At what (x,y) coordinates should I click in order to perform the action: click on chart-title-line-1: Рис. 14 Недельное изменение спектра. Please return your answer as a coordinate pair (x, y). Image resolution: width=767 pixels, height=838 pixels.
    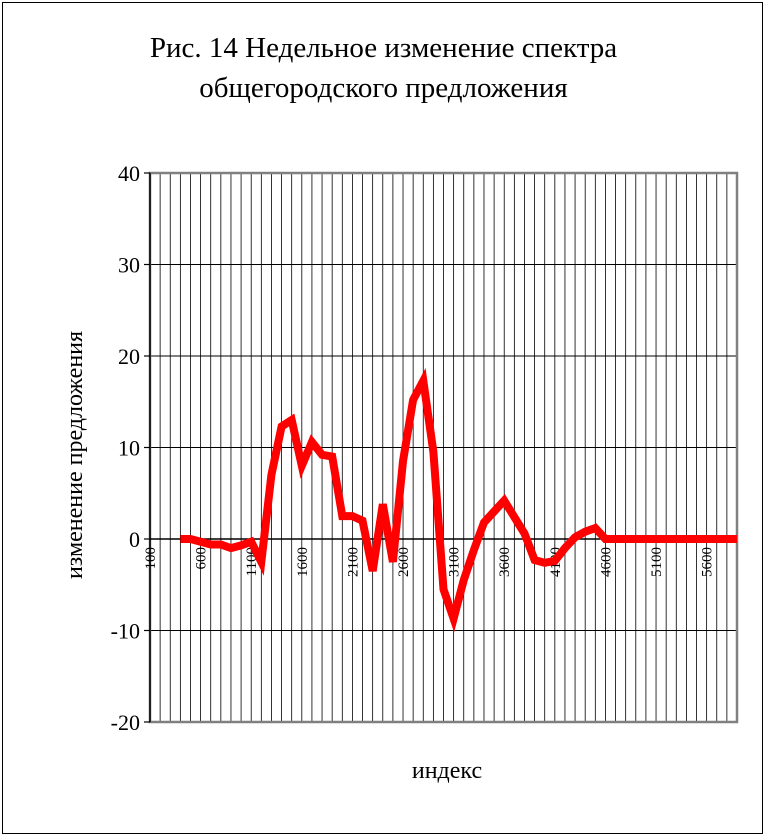
    Looking at the image, I should click on (383, 48).